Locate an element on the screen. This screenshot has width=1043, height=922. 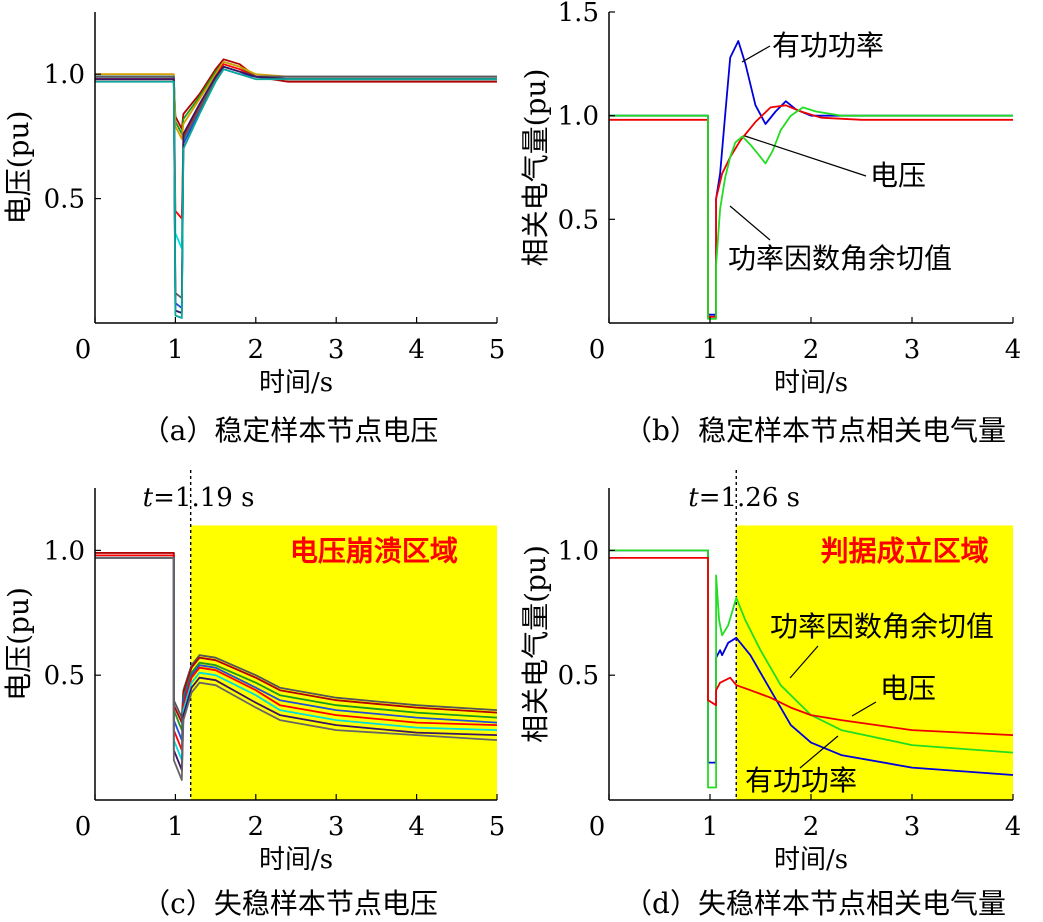
leader-pf-b is located at coordinates (750, 223).